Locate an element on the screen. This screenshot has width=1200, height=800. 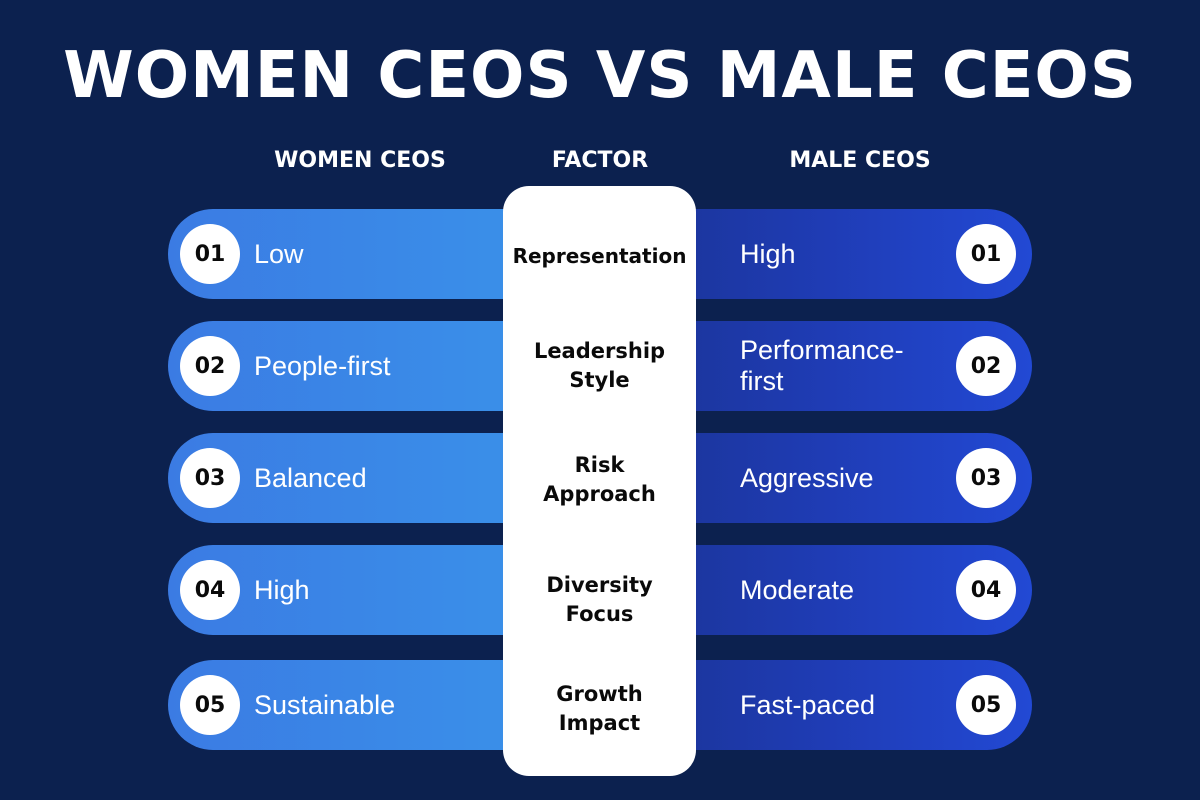
male-row-value: Performance-first is located at coordinates (822, 365).